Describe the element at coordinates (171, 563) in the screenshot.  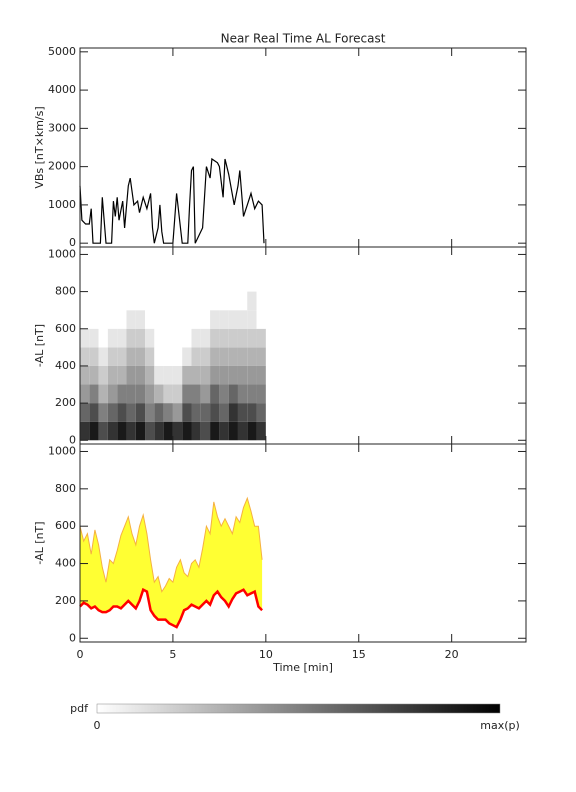
I see `forecast-band` at that location.